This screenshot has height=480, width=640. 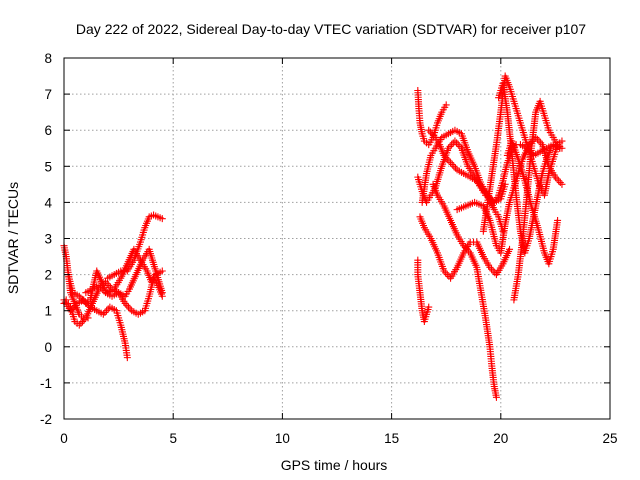 I want to click on y-tick-label: -1, so click(x=46, y=383).